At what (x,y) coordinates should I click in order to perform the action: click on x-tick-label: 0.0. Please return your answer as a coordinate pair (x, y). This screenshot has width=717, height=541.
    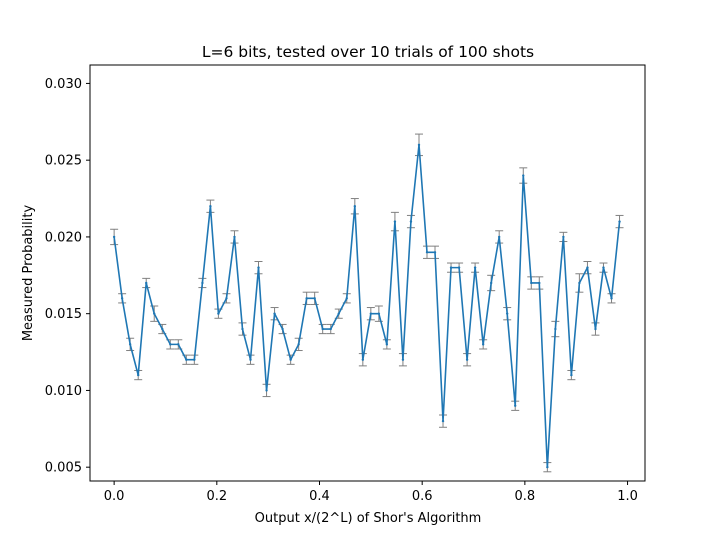
    Looking at the image, I should click on (114, 496).